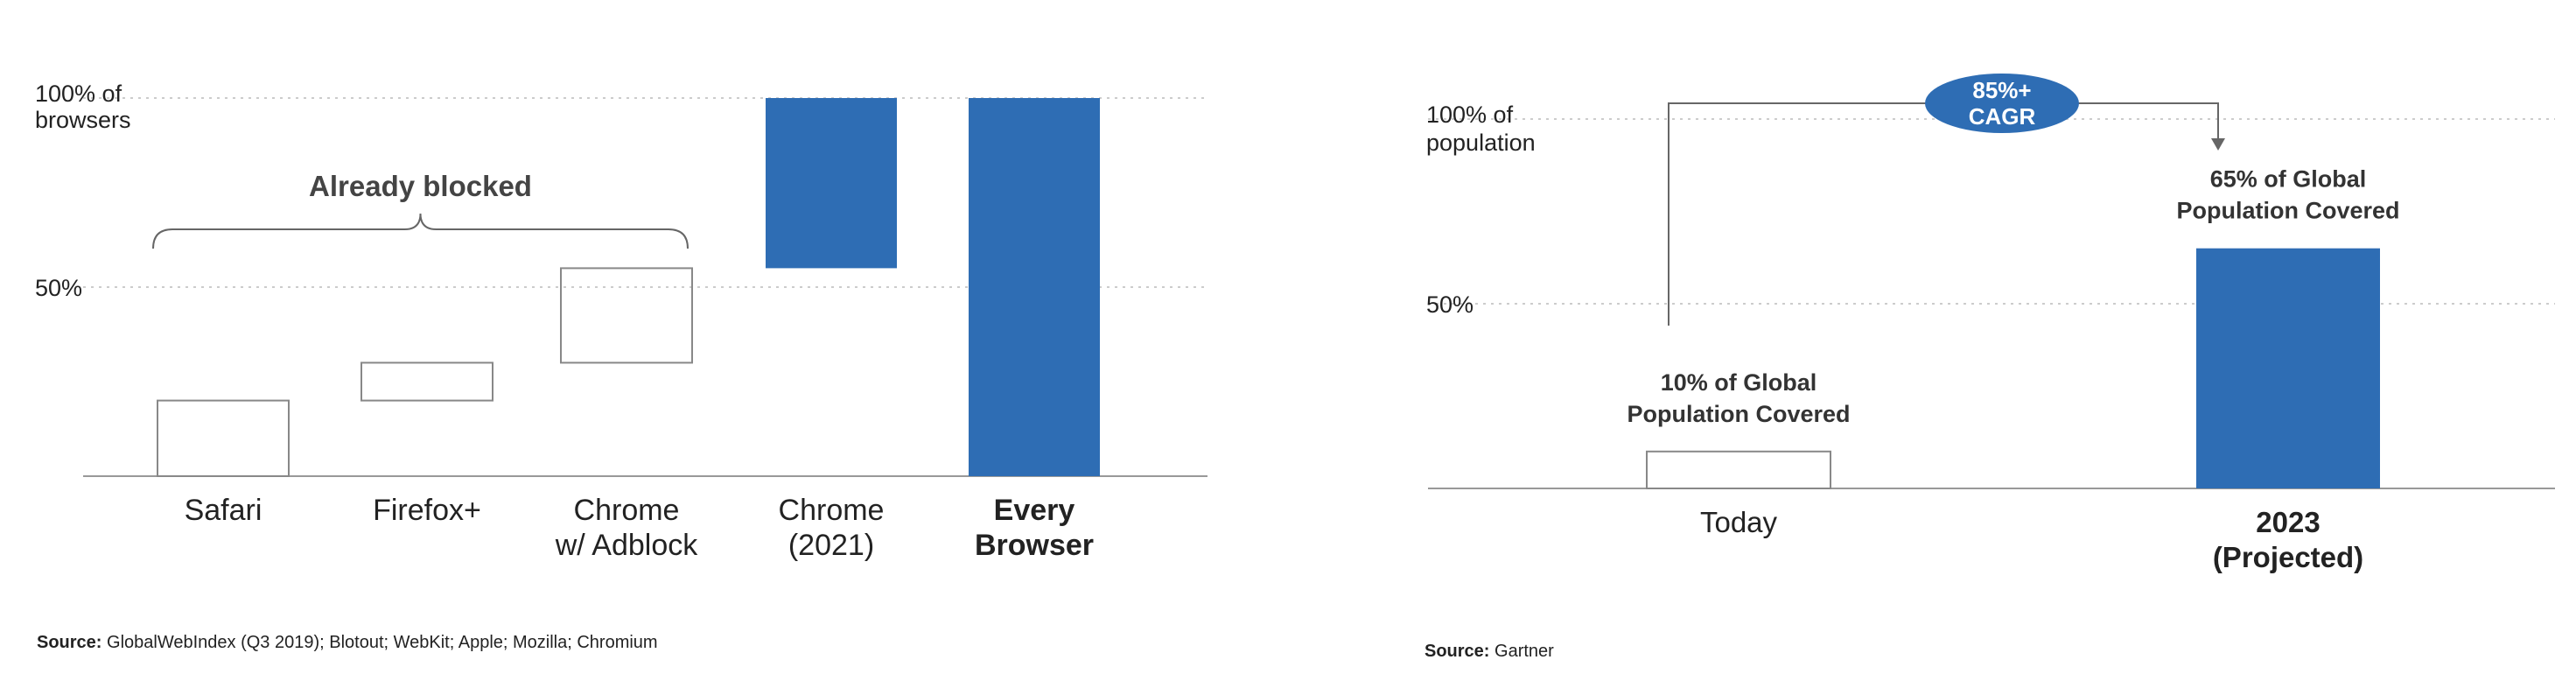 The width and height of the screenshot is (2576, 695). I want to click on arrow-head, so click(2218, 144).